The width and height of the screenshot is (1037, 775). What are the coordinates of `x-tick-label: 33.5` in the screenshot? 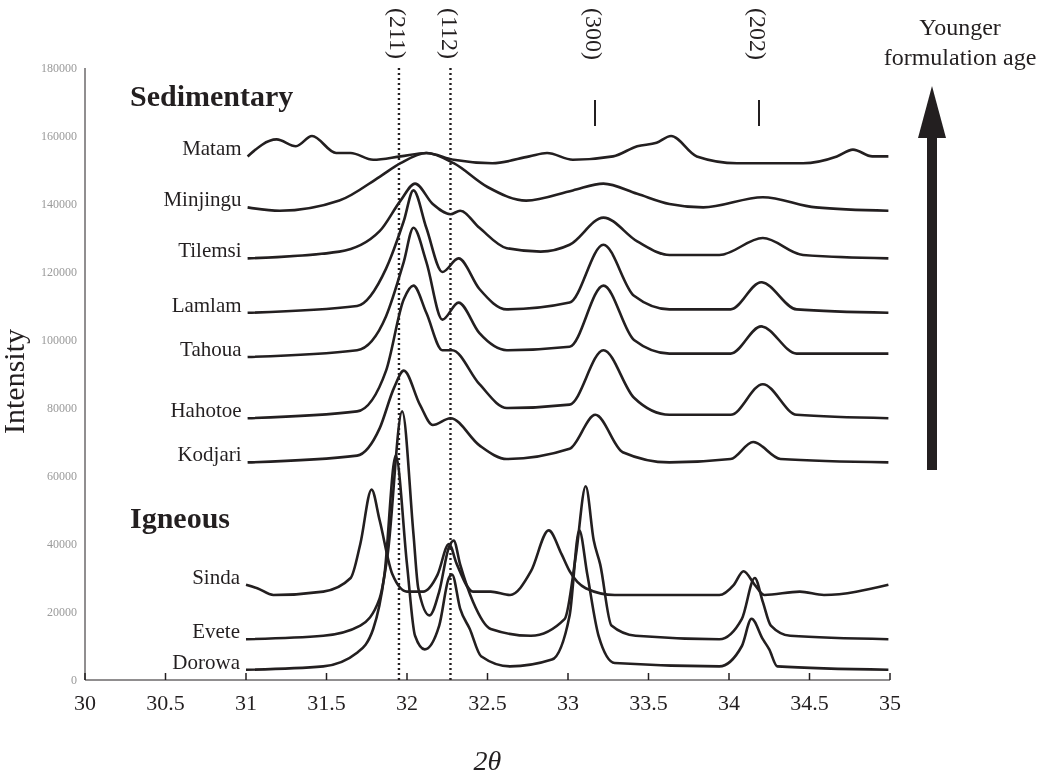 It's located at (648, 702).